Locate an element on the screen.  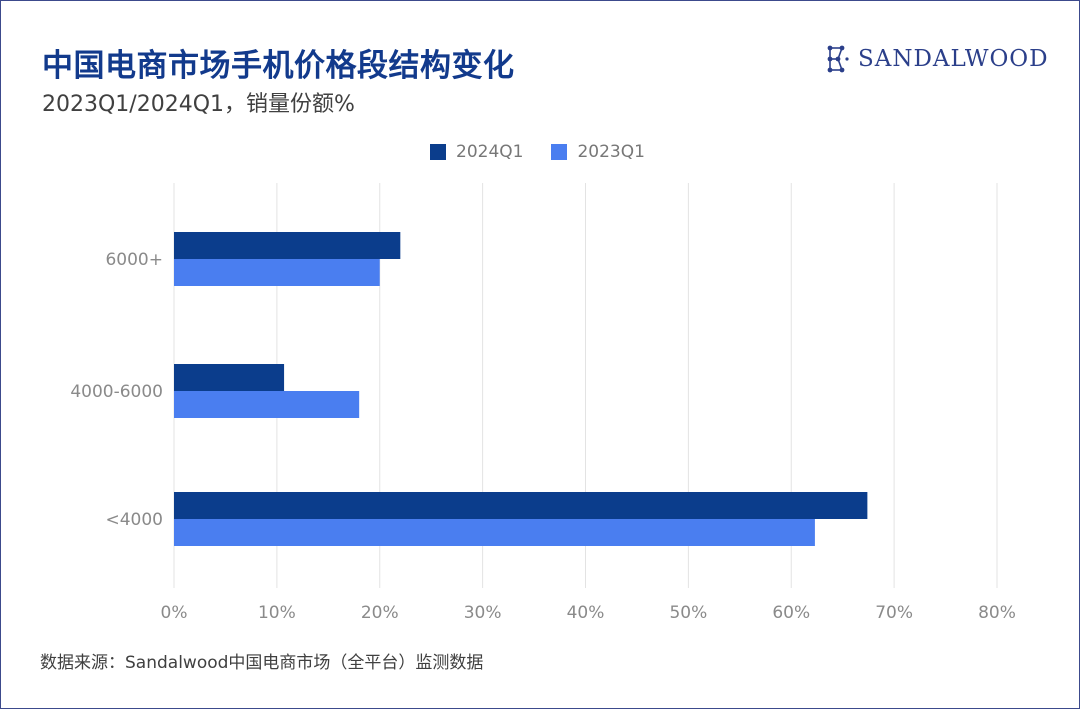
chart-title: 中国电商市场手机价格段结构变化 is located at coordinates (278, 66).